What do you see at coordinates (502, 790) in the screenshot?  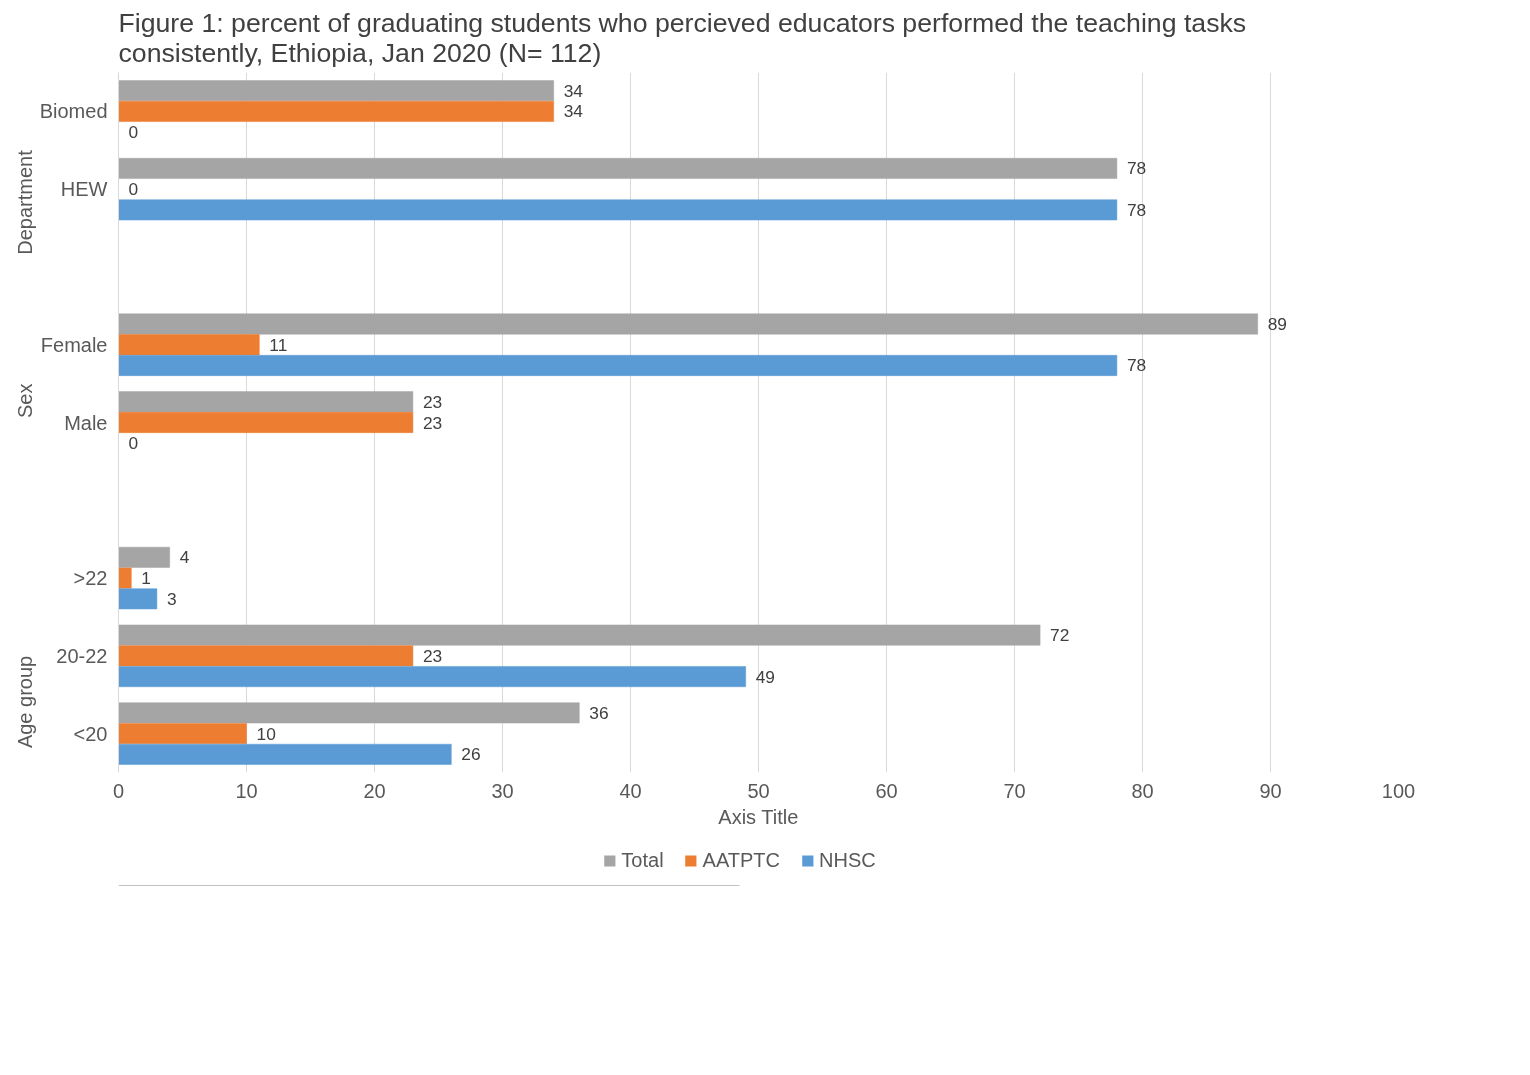 I see `x-tick-label: 30` at bounding box center [502, 790].